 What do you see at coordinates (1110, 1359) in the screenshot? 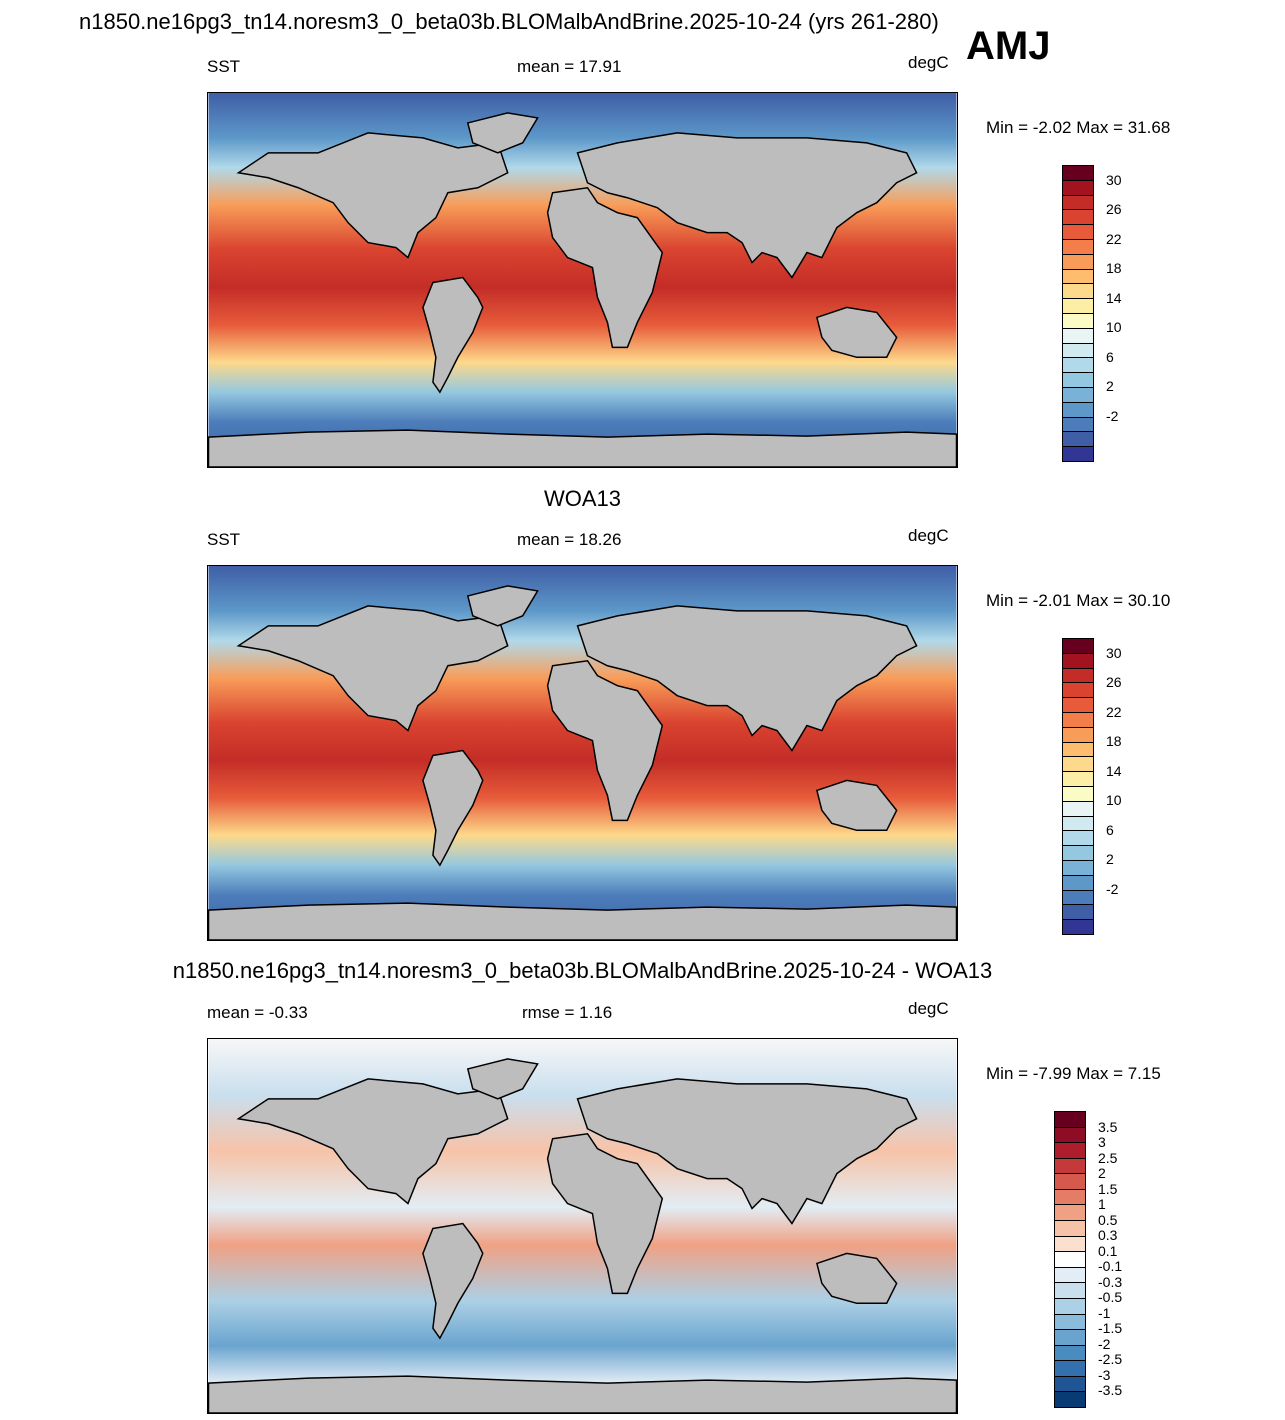
I see `colorbar-tick-label: -2.5` at bounding box center [1110, 1359].